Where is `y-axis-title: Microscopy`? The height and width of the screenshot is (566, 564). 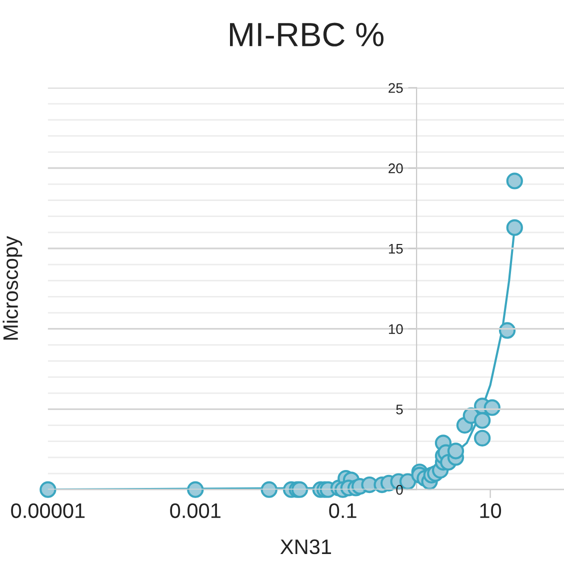 y-axis-title: Microscopy is located at coordinates (12, 288).